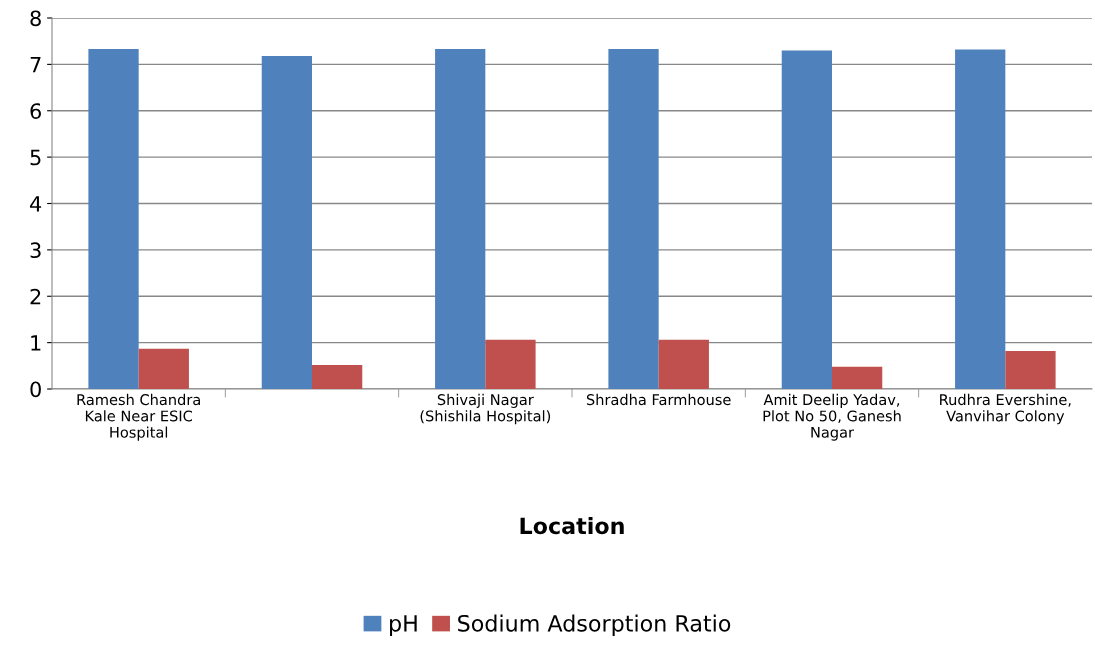 This screenshot has width=1095, height=656. Describe the element at coordinates (35, 389) in the screenshot. I see `y-tick-label: 0` at that location.